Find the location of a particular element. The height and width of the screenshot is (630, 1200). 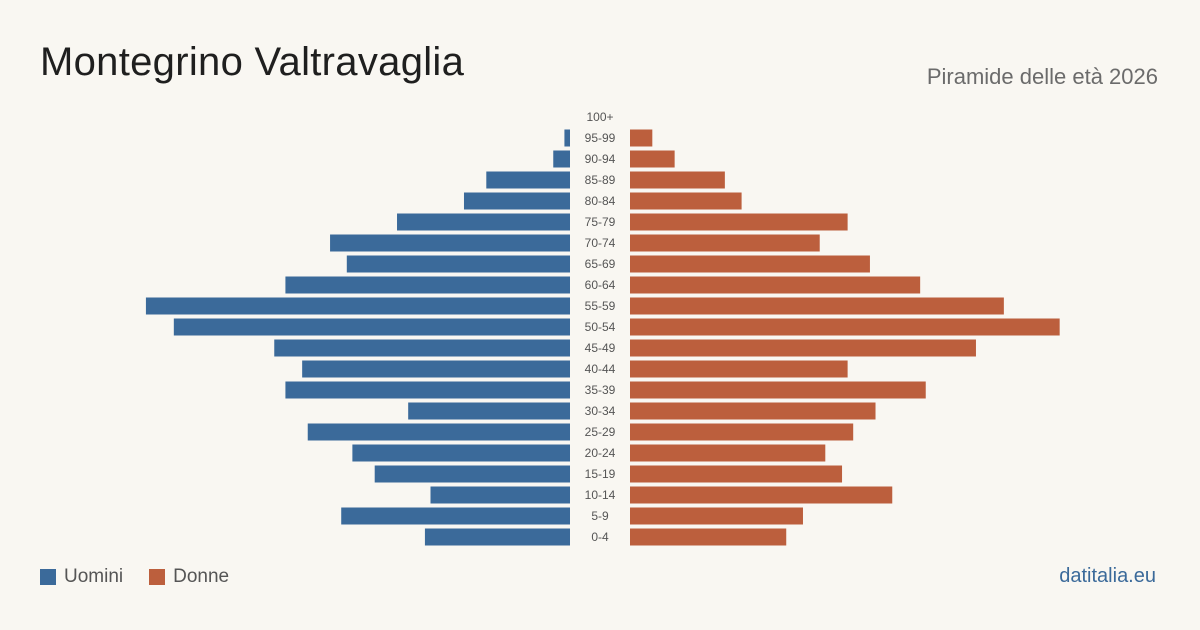

age-label-50-54: 50-54 is located at coordinates (600, 327).